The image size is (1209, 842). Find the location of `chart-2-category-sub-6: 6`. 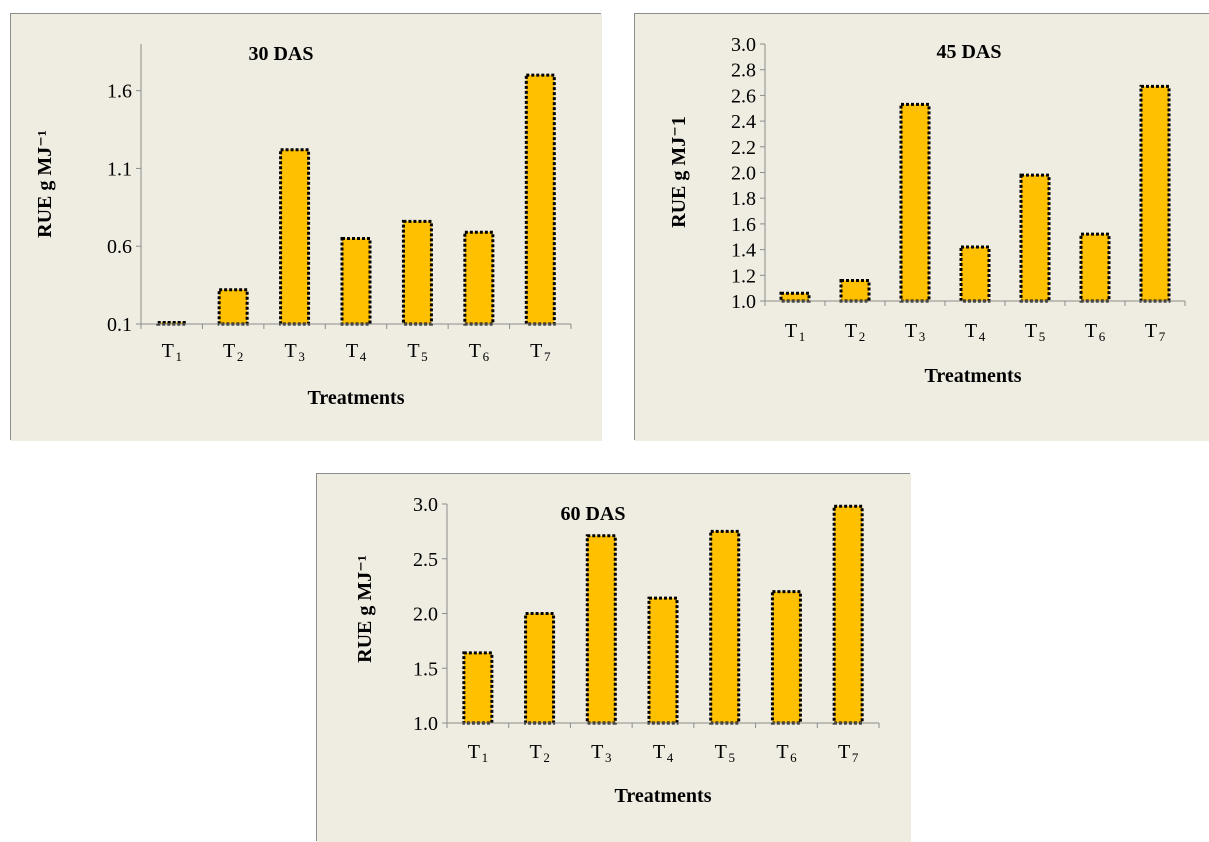

chart-2-category-sub-6: 6 is located at coordinates (793, 757).